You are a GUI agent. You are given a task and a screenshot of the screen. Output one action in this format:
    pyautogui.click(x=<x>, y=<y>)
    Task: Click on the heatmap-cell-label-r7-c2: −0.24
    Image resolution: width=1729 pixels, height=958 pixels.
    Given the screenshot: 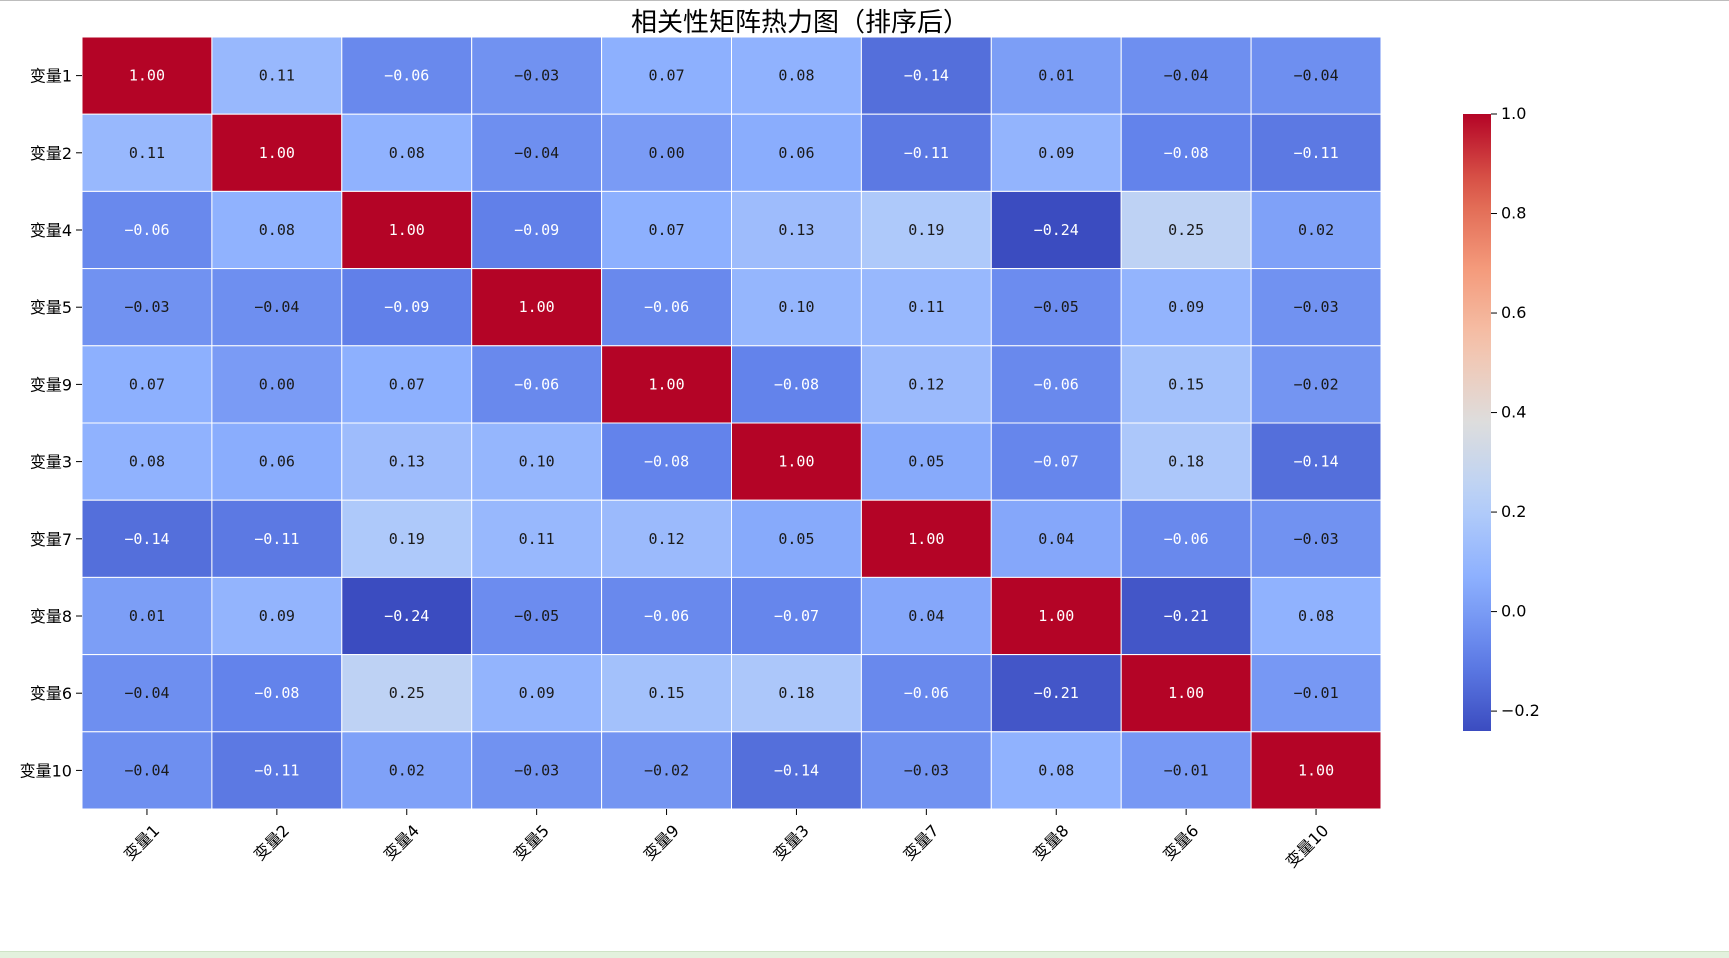 What is the action you would take?
    pyautogui.click(x=406, y=616)
    